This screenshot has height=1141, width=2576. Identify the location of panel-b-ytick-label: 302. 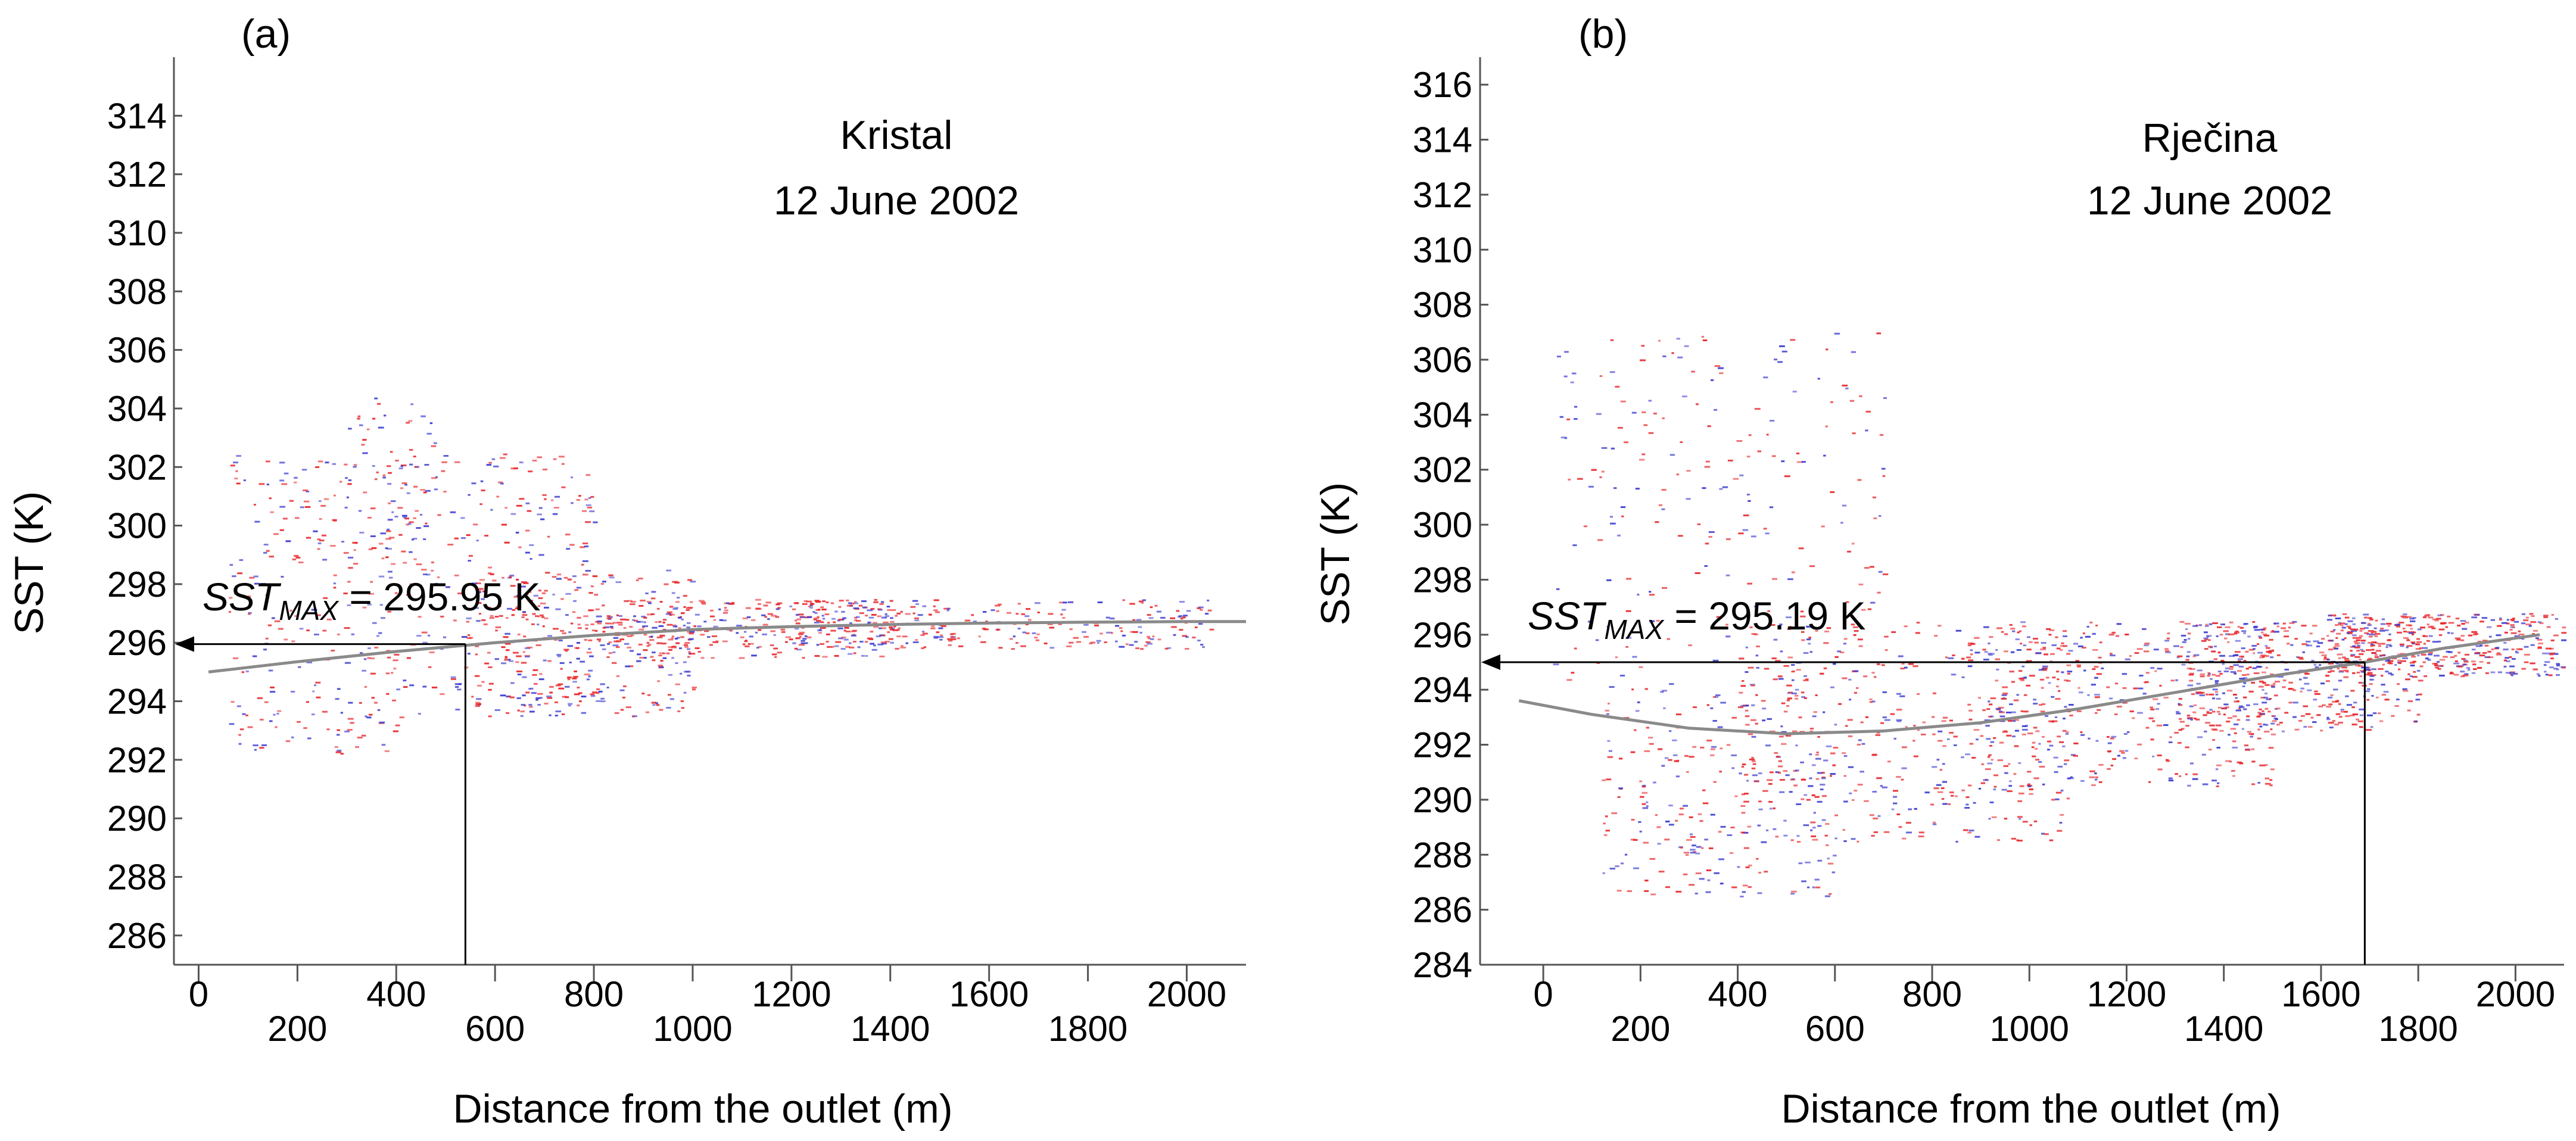
(1442, 470).